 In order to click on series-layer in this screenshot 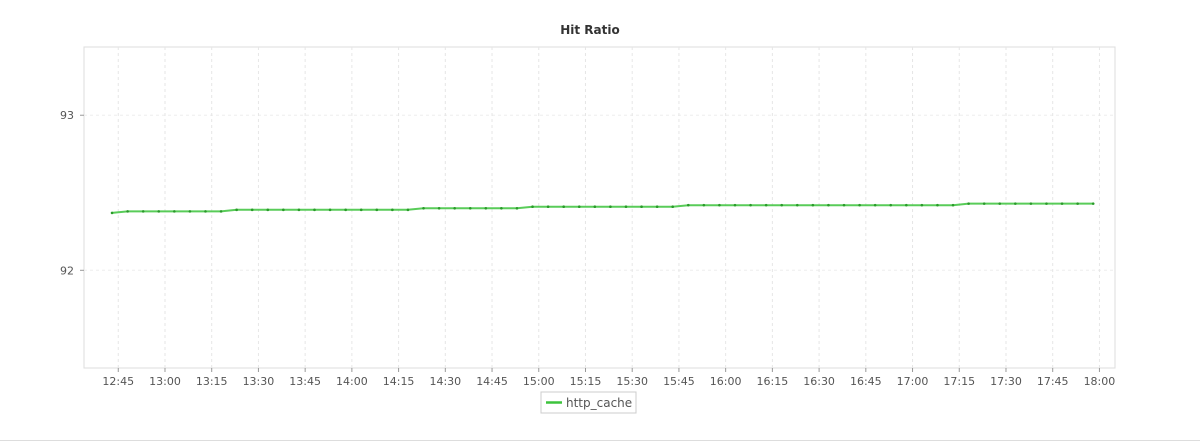, I will do `click(602, 208)`.